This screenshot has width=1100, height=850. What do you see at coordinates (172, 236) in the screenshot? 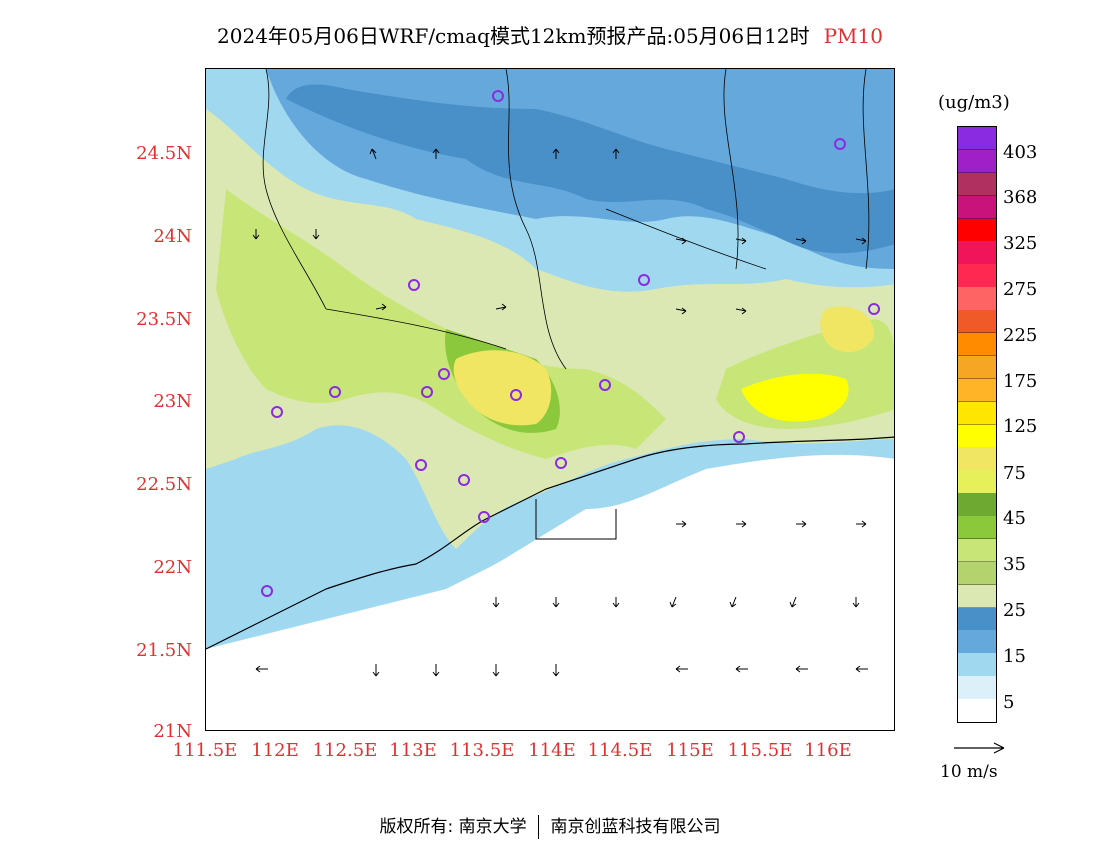
I see `y-label-24N: 24N` at bounding box center [172, 236].